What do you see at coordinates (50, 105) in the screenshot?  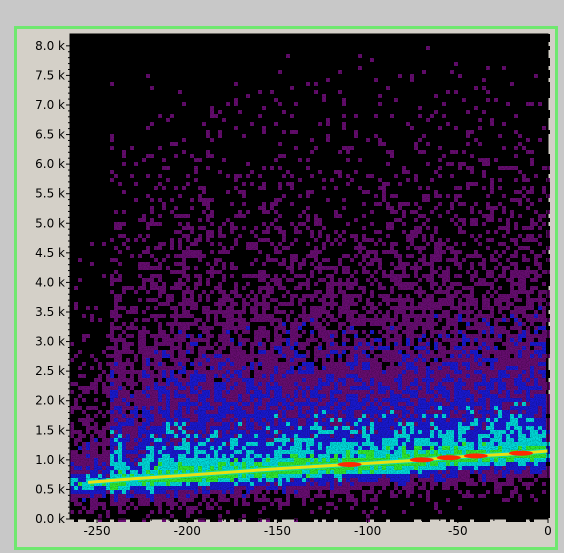 I see `y-tick-label: 7.0 k` at bounding box center [50, 105].